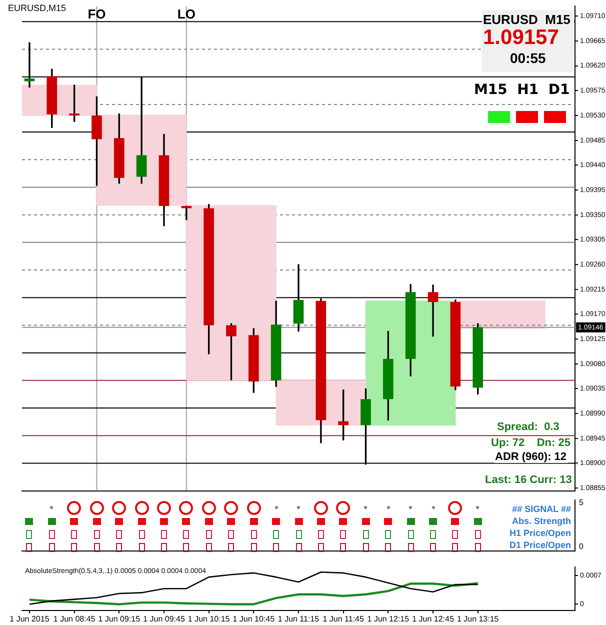 The image size is (606, 625). Describe the element at coordinates (521, 38) in the screenshot. I see `annotation: 1.09157` at that location.